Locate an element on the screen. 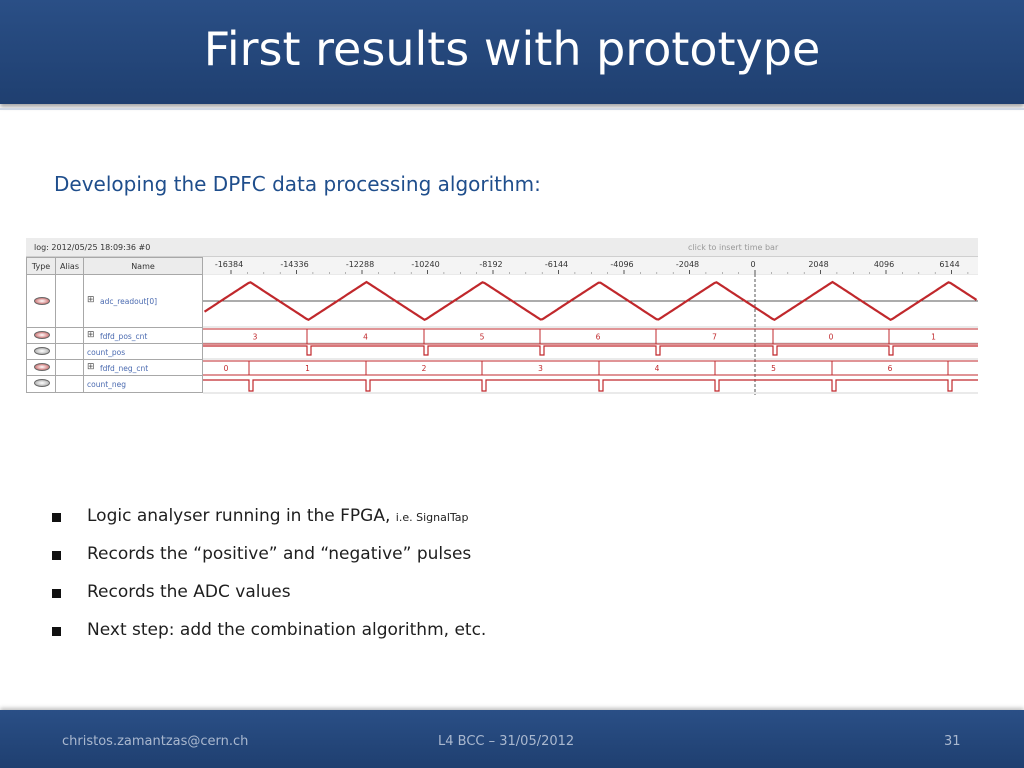 Image resolution: width=1024 pixels, height=768 pixels. signal-row: ⊞ adc_readout[0] is located at coordinates (143, 301).